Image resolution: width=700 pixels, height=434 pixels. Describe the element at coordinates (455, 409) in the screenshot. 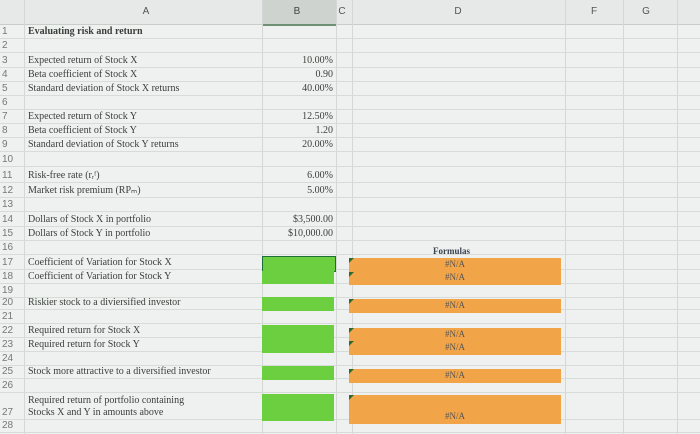

I see `formula-portfolio-return: #N/A` at that location.